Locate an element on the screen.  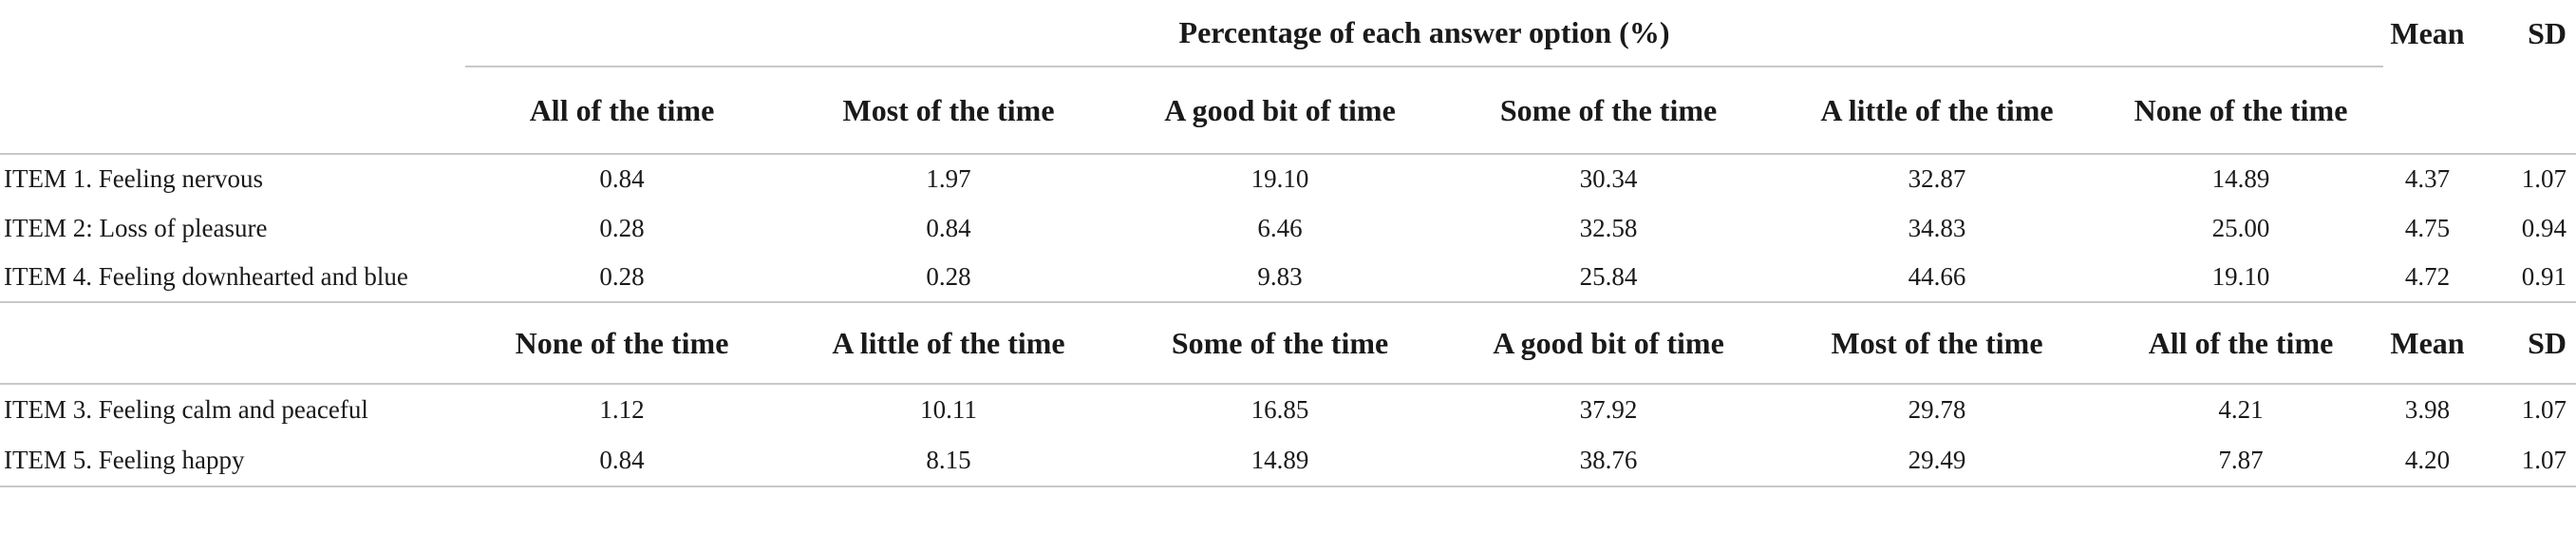
mean-spacer is located at coordinates (2427, 111).